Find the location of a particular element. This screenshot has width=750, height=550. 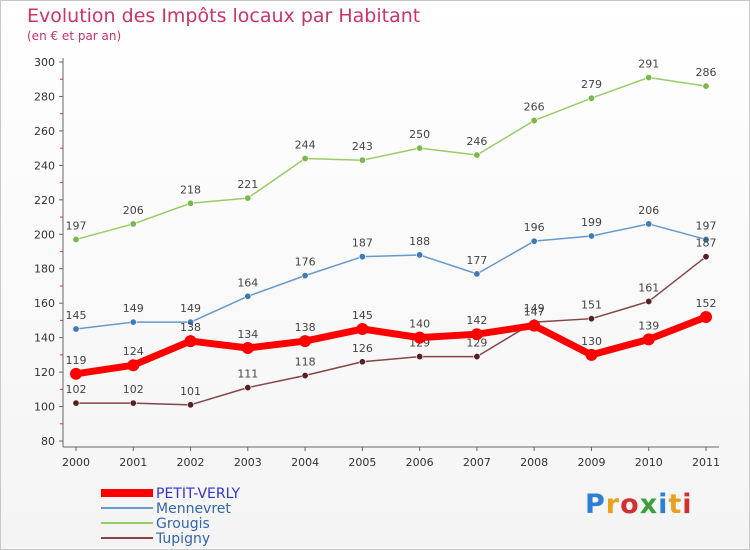

data-label: 126 is located at coordinates (362, 348).